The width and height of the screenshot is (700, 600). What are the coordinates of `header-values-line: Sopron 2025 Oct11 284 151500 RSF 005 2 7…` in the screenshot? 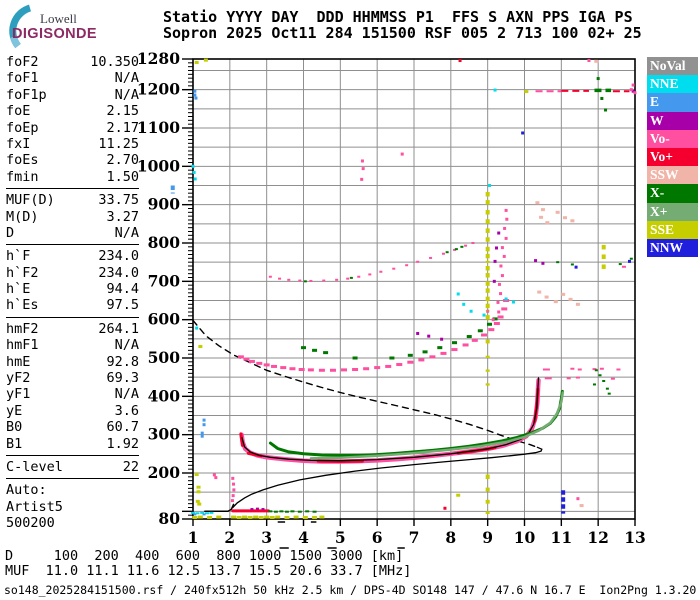 It's located at (402, 33).